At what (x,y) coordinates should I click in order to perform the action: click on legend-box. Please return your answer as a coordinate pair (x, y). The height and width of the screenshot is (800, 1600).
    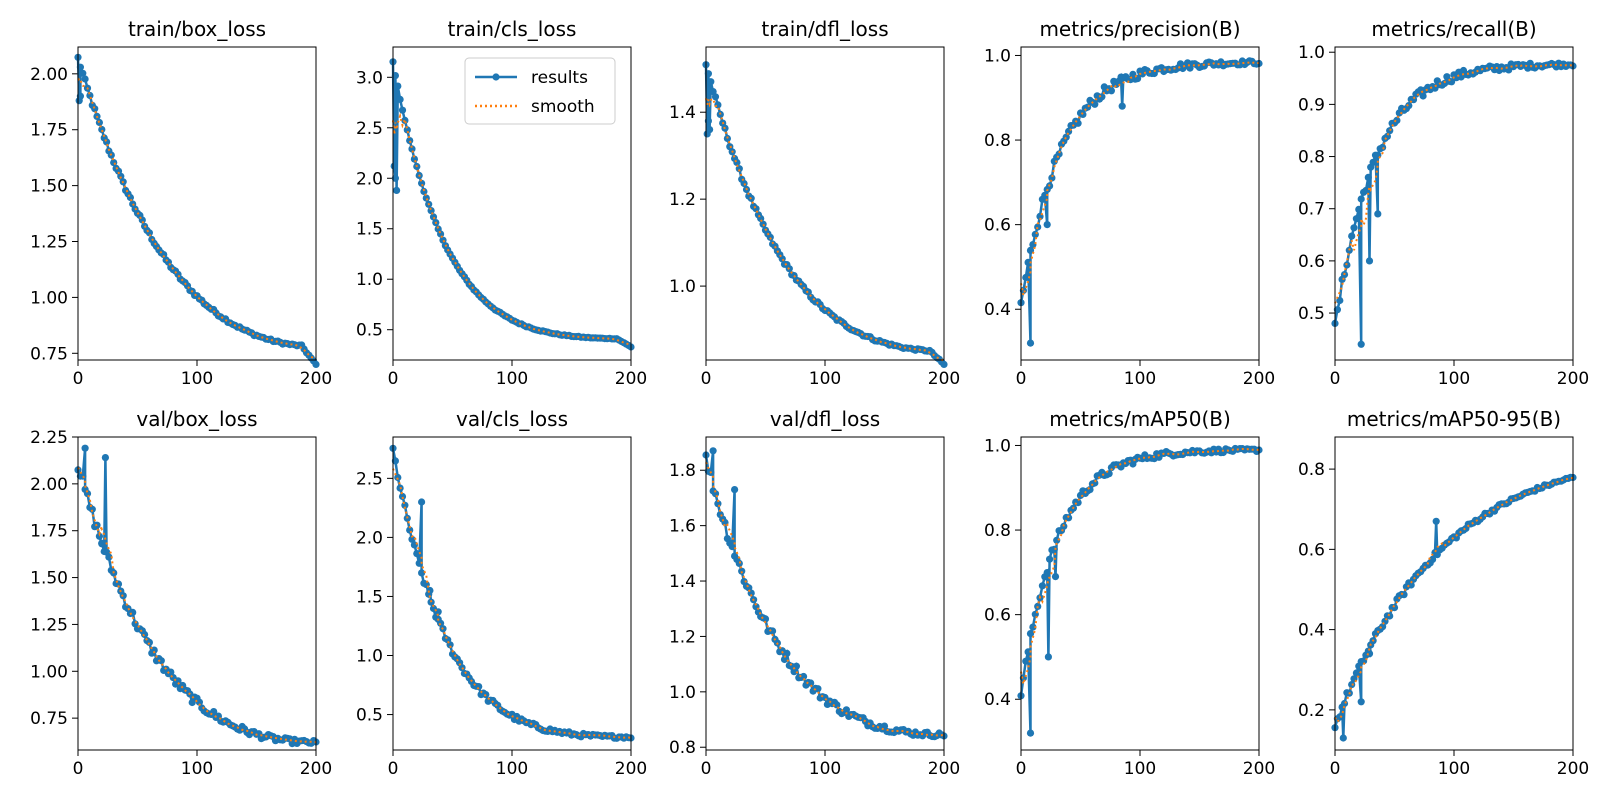
    Looking at the image, I should click on (540, 91).